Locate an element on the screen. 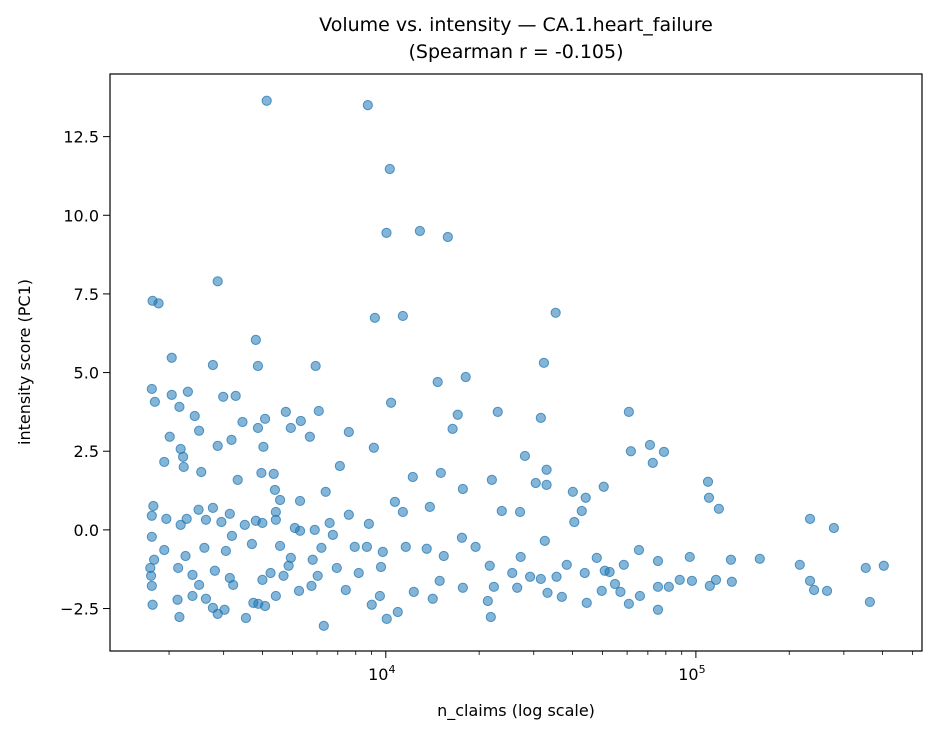 Image resolution: width=937 pixels, height=736 pixels. x-axis-ticks: 104 105 is located at coordinates (541, 667).